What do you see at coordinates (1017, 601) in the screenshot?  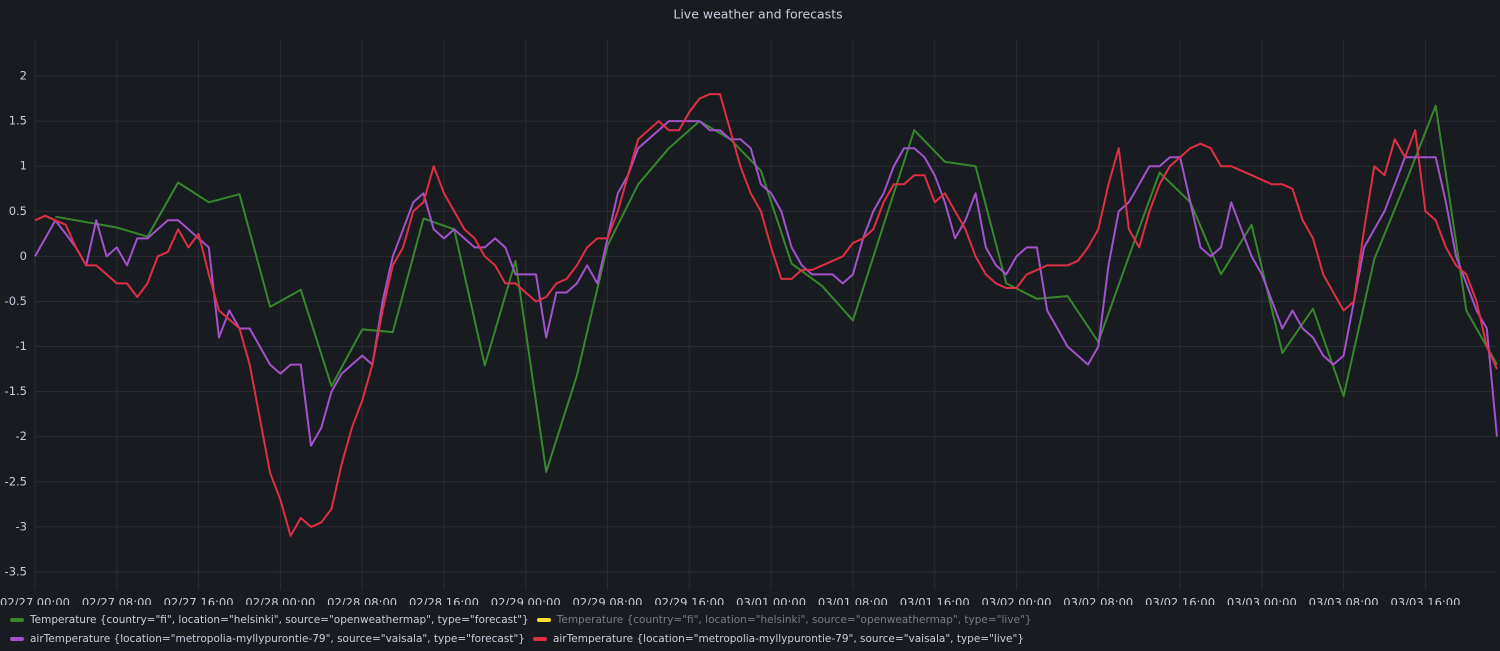 I see `x-tick-label: 03/02 00:00` at bounding box center [1017, 601].